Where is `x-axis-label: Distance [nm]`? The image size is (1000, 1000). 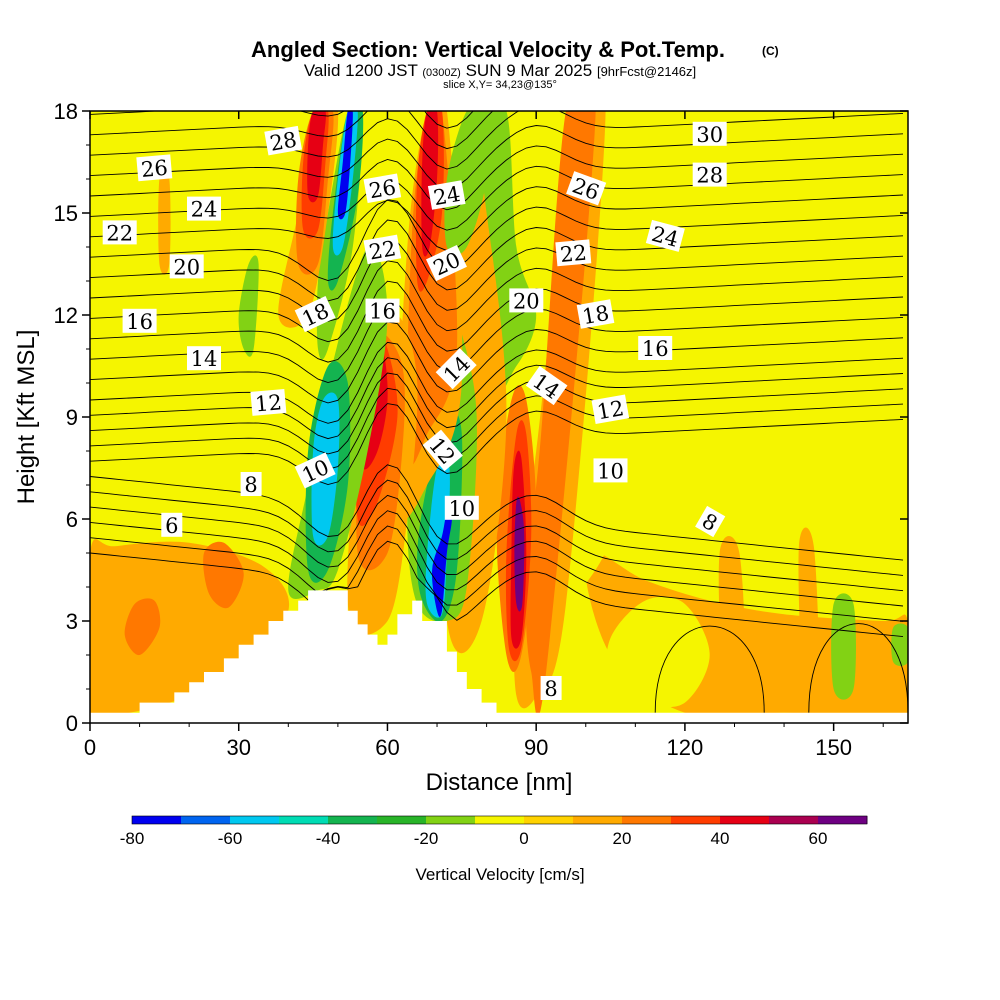
x-axis-label: Distance [nm] is located at coordinates (499, 782).